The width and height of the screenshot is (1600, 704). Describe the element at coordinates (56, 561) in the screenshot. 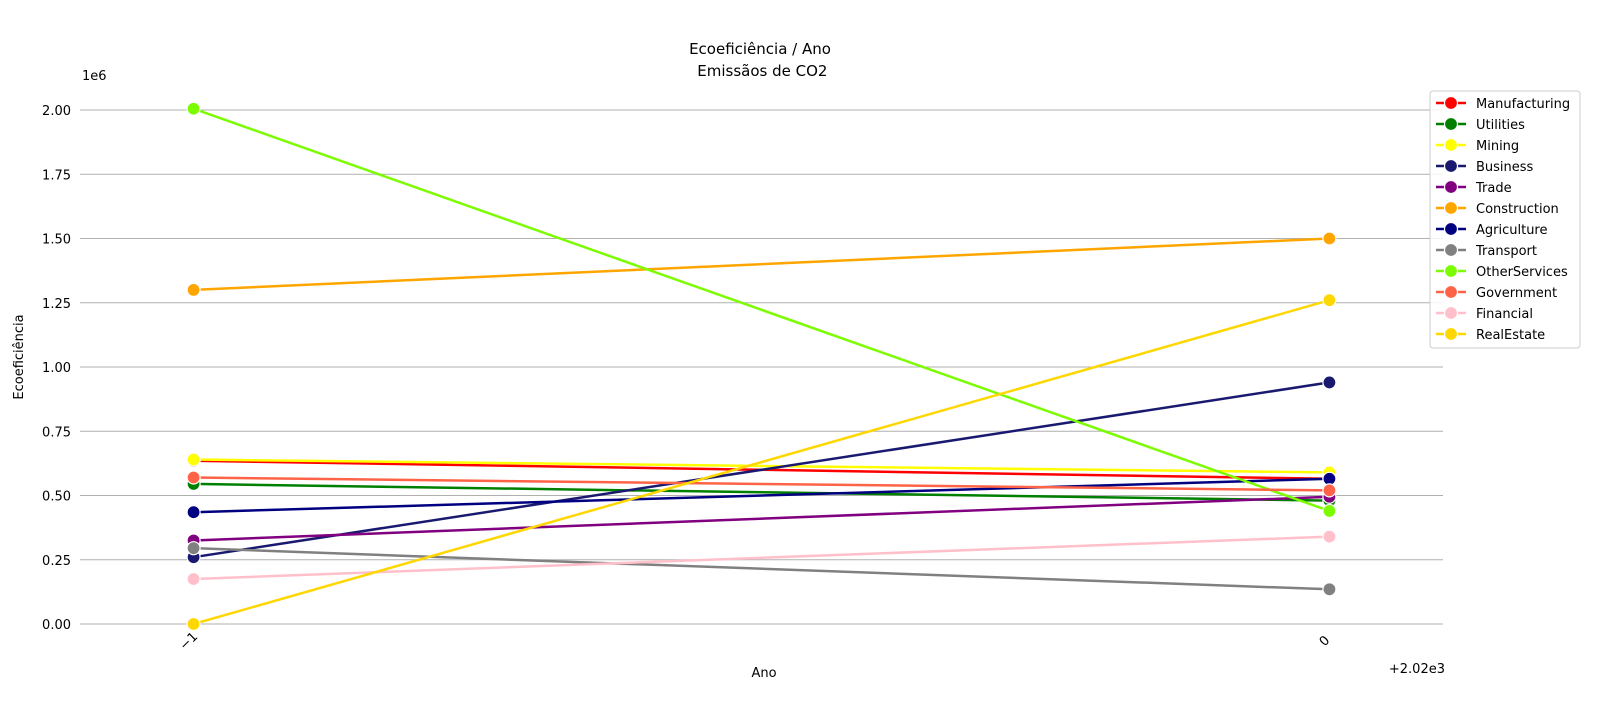

I see `y-tick-label: 0.25` at that location.